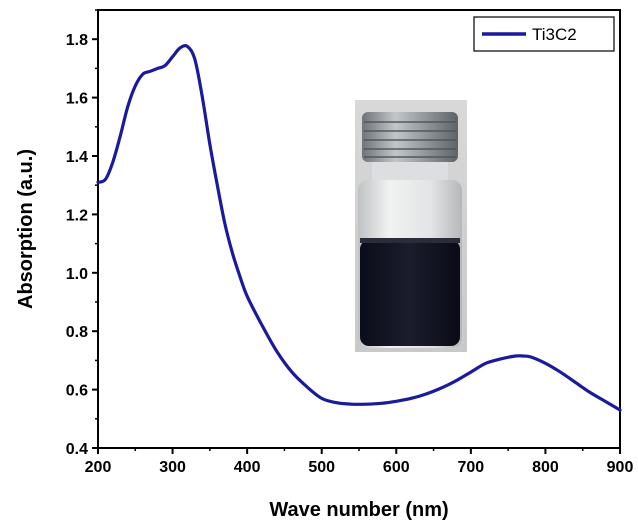 The image size is (638, 527). I want to click on y-axis-title: Absorption (a.u.), so click(26, 229).